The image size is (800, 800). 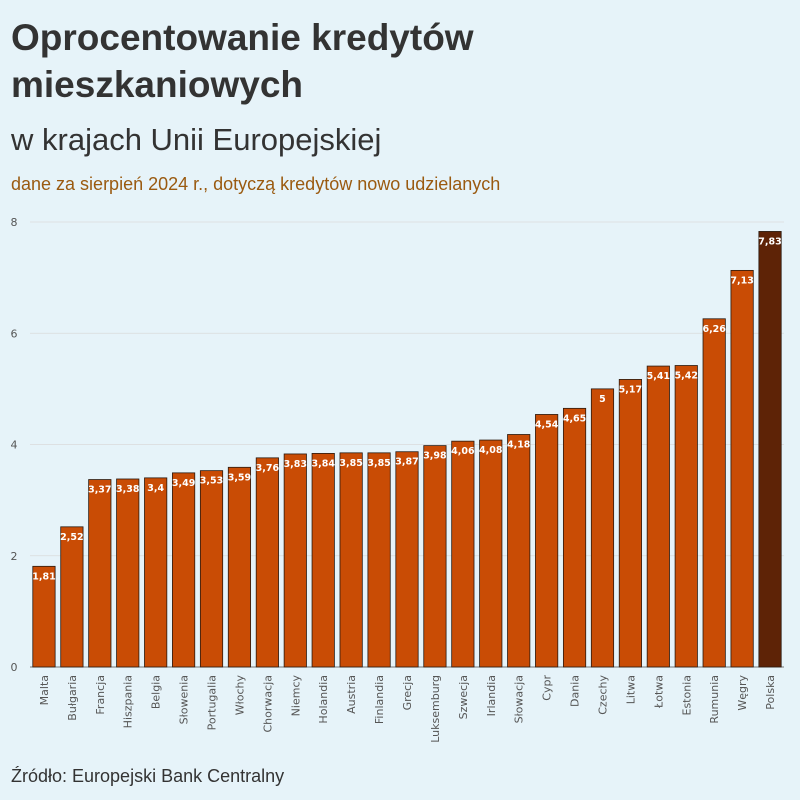 What do you see at coordinates (100, 695) in the screenshot?
I see `category-label: Francja` at bounding box center [100, 695].